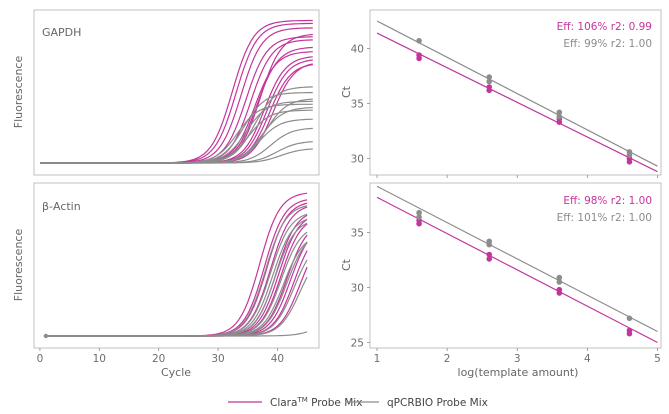  I want to click on legend-qpcrbio-label: qPCRBIO Probe Mix, so click(437, 403).